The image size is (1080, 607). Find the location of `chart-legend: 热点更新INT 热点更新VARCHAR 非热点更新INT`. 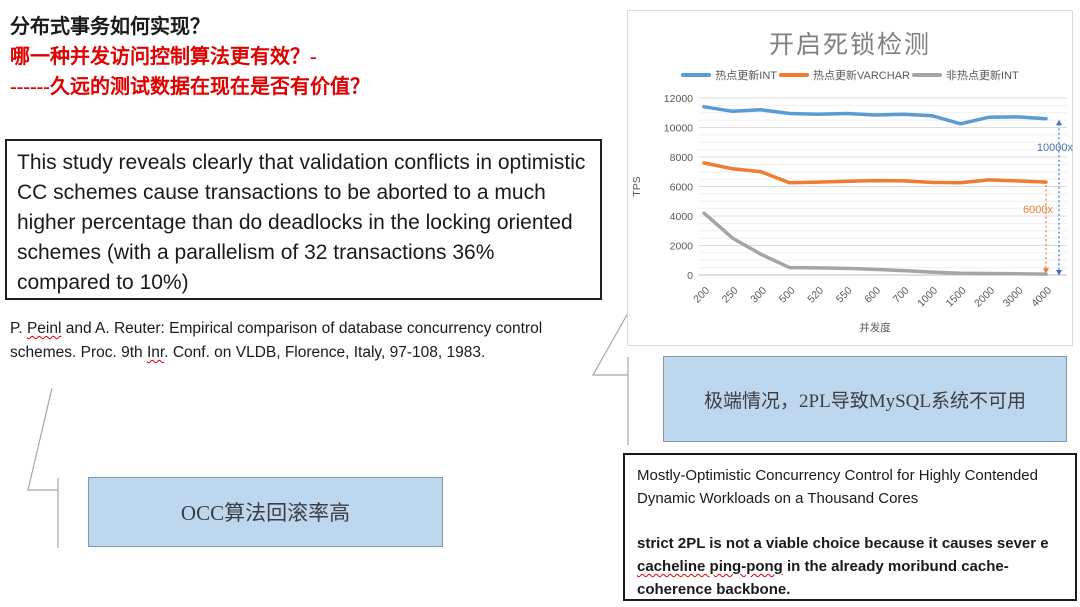

chart-legend: 热点更新INT 热点更新VARCHAR 非热点更新INT is located at coordinates (850, 75).